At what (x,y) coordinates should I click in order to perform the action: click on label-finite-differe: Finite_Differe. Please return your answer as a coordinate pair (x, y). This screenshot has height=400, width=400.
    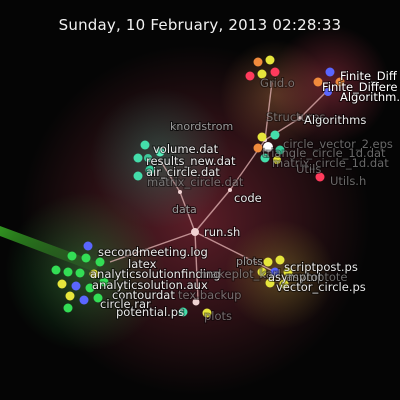
    Looking at the image, I should click on (359, 87).